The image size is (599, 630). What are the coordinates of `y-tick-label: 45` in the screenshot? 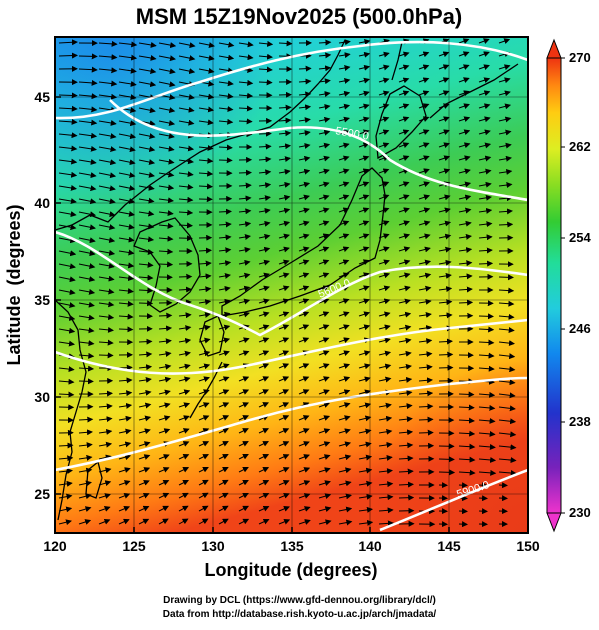 It's located at (42, 97).